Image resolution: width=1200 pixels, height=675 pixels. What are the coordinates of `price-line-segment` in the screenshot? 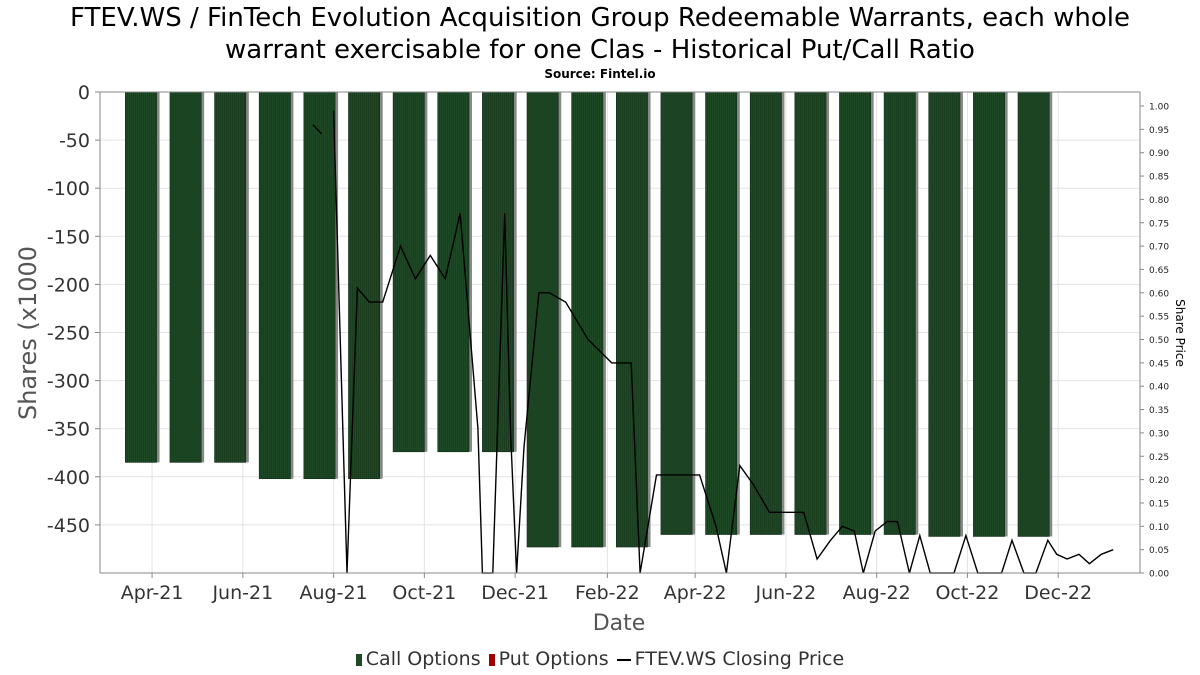 It's located at (317, 129).